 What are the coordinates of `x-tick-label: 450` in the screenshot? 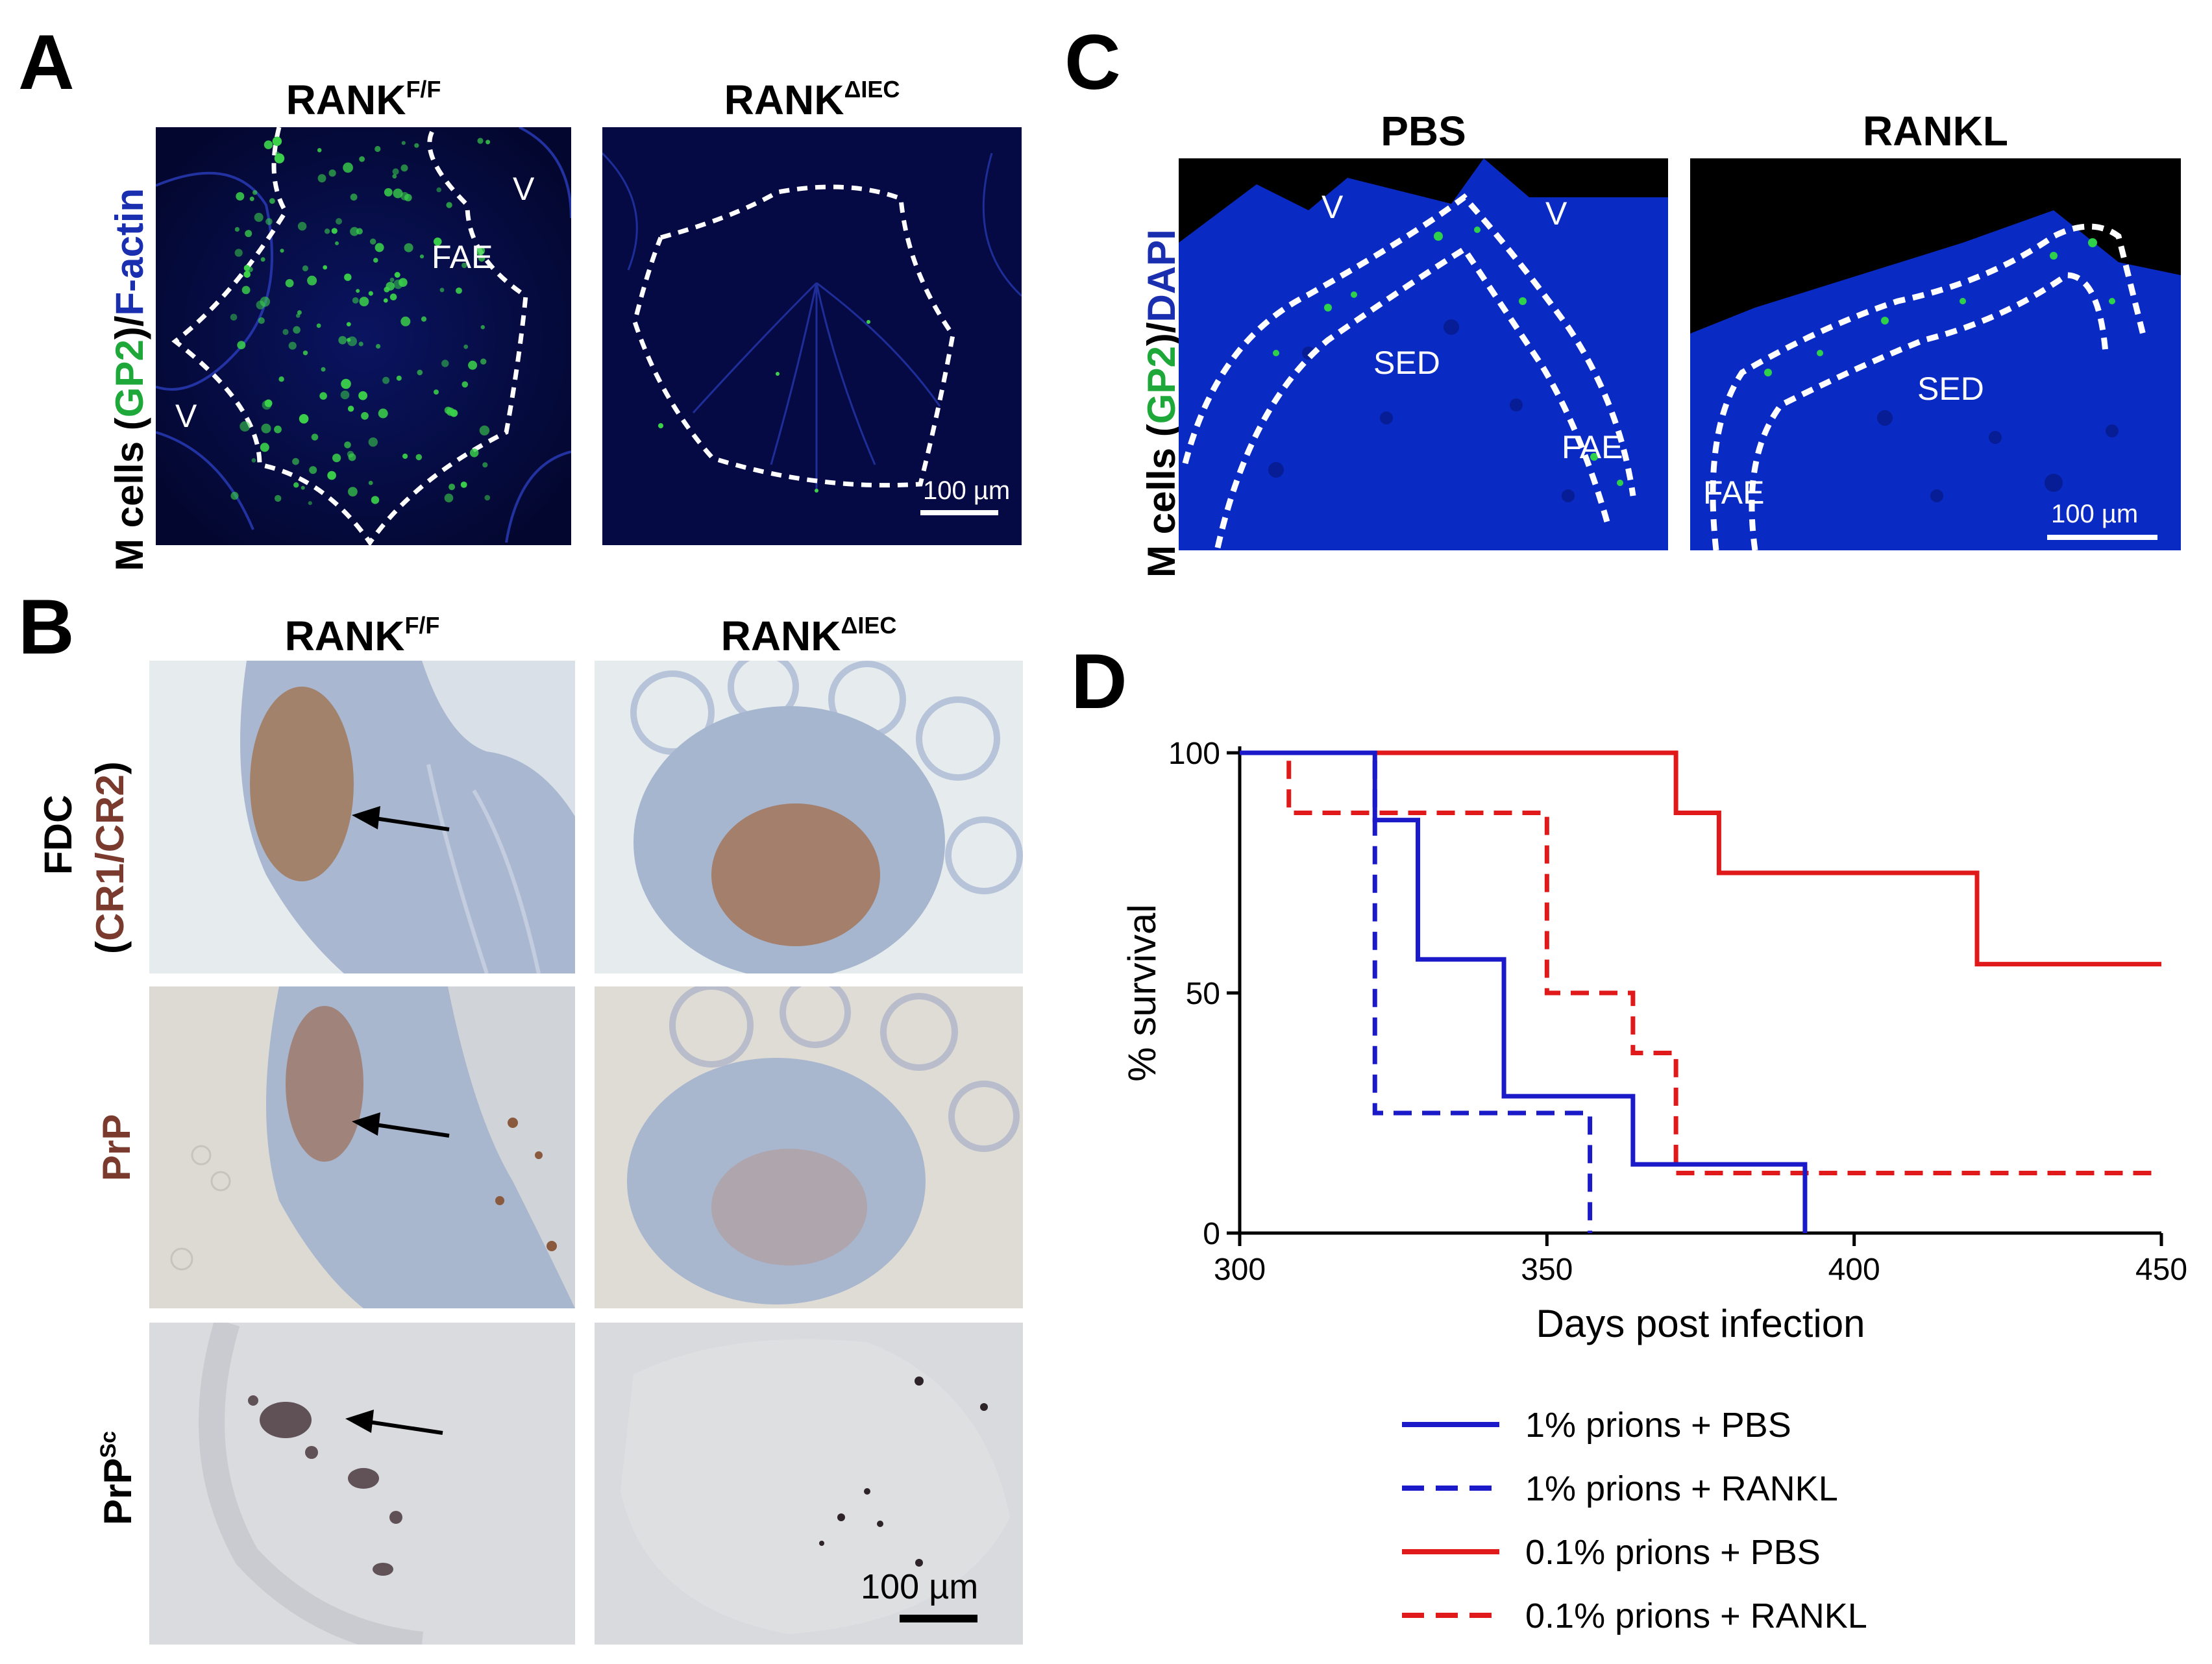 It's located at (2161, 1270).